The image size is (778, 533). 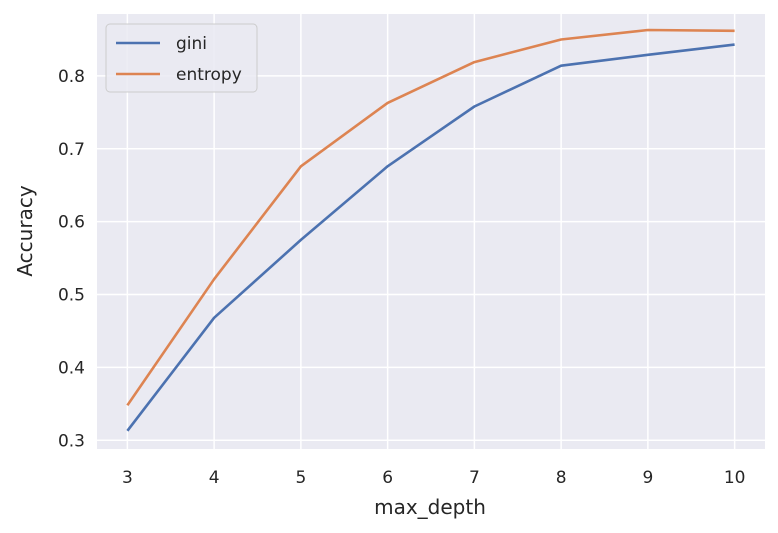 I want to click on legend: gini entropy, so click(x=181, y=58).